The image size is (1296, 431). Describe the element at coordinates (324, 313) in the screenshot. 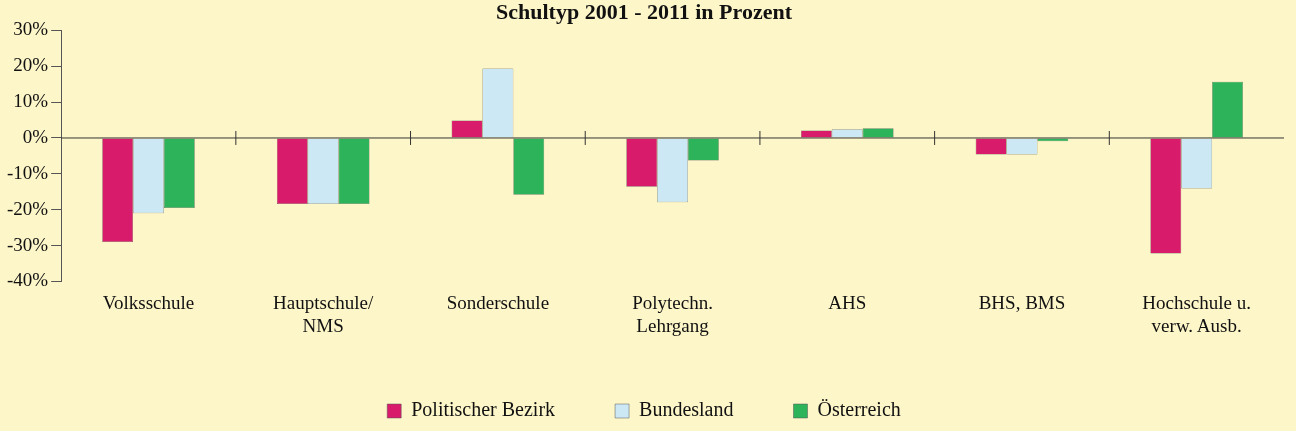

I see `x-tick-label: Hauptschule/ NMS` at that location.